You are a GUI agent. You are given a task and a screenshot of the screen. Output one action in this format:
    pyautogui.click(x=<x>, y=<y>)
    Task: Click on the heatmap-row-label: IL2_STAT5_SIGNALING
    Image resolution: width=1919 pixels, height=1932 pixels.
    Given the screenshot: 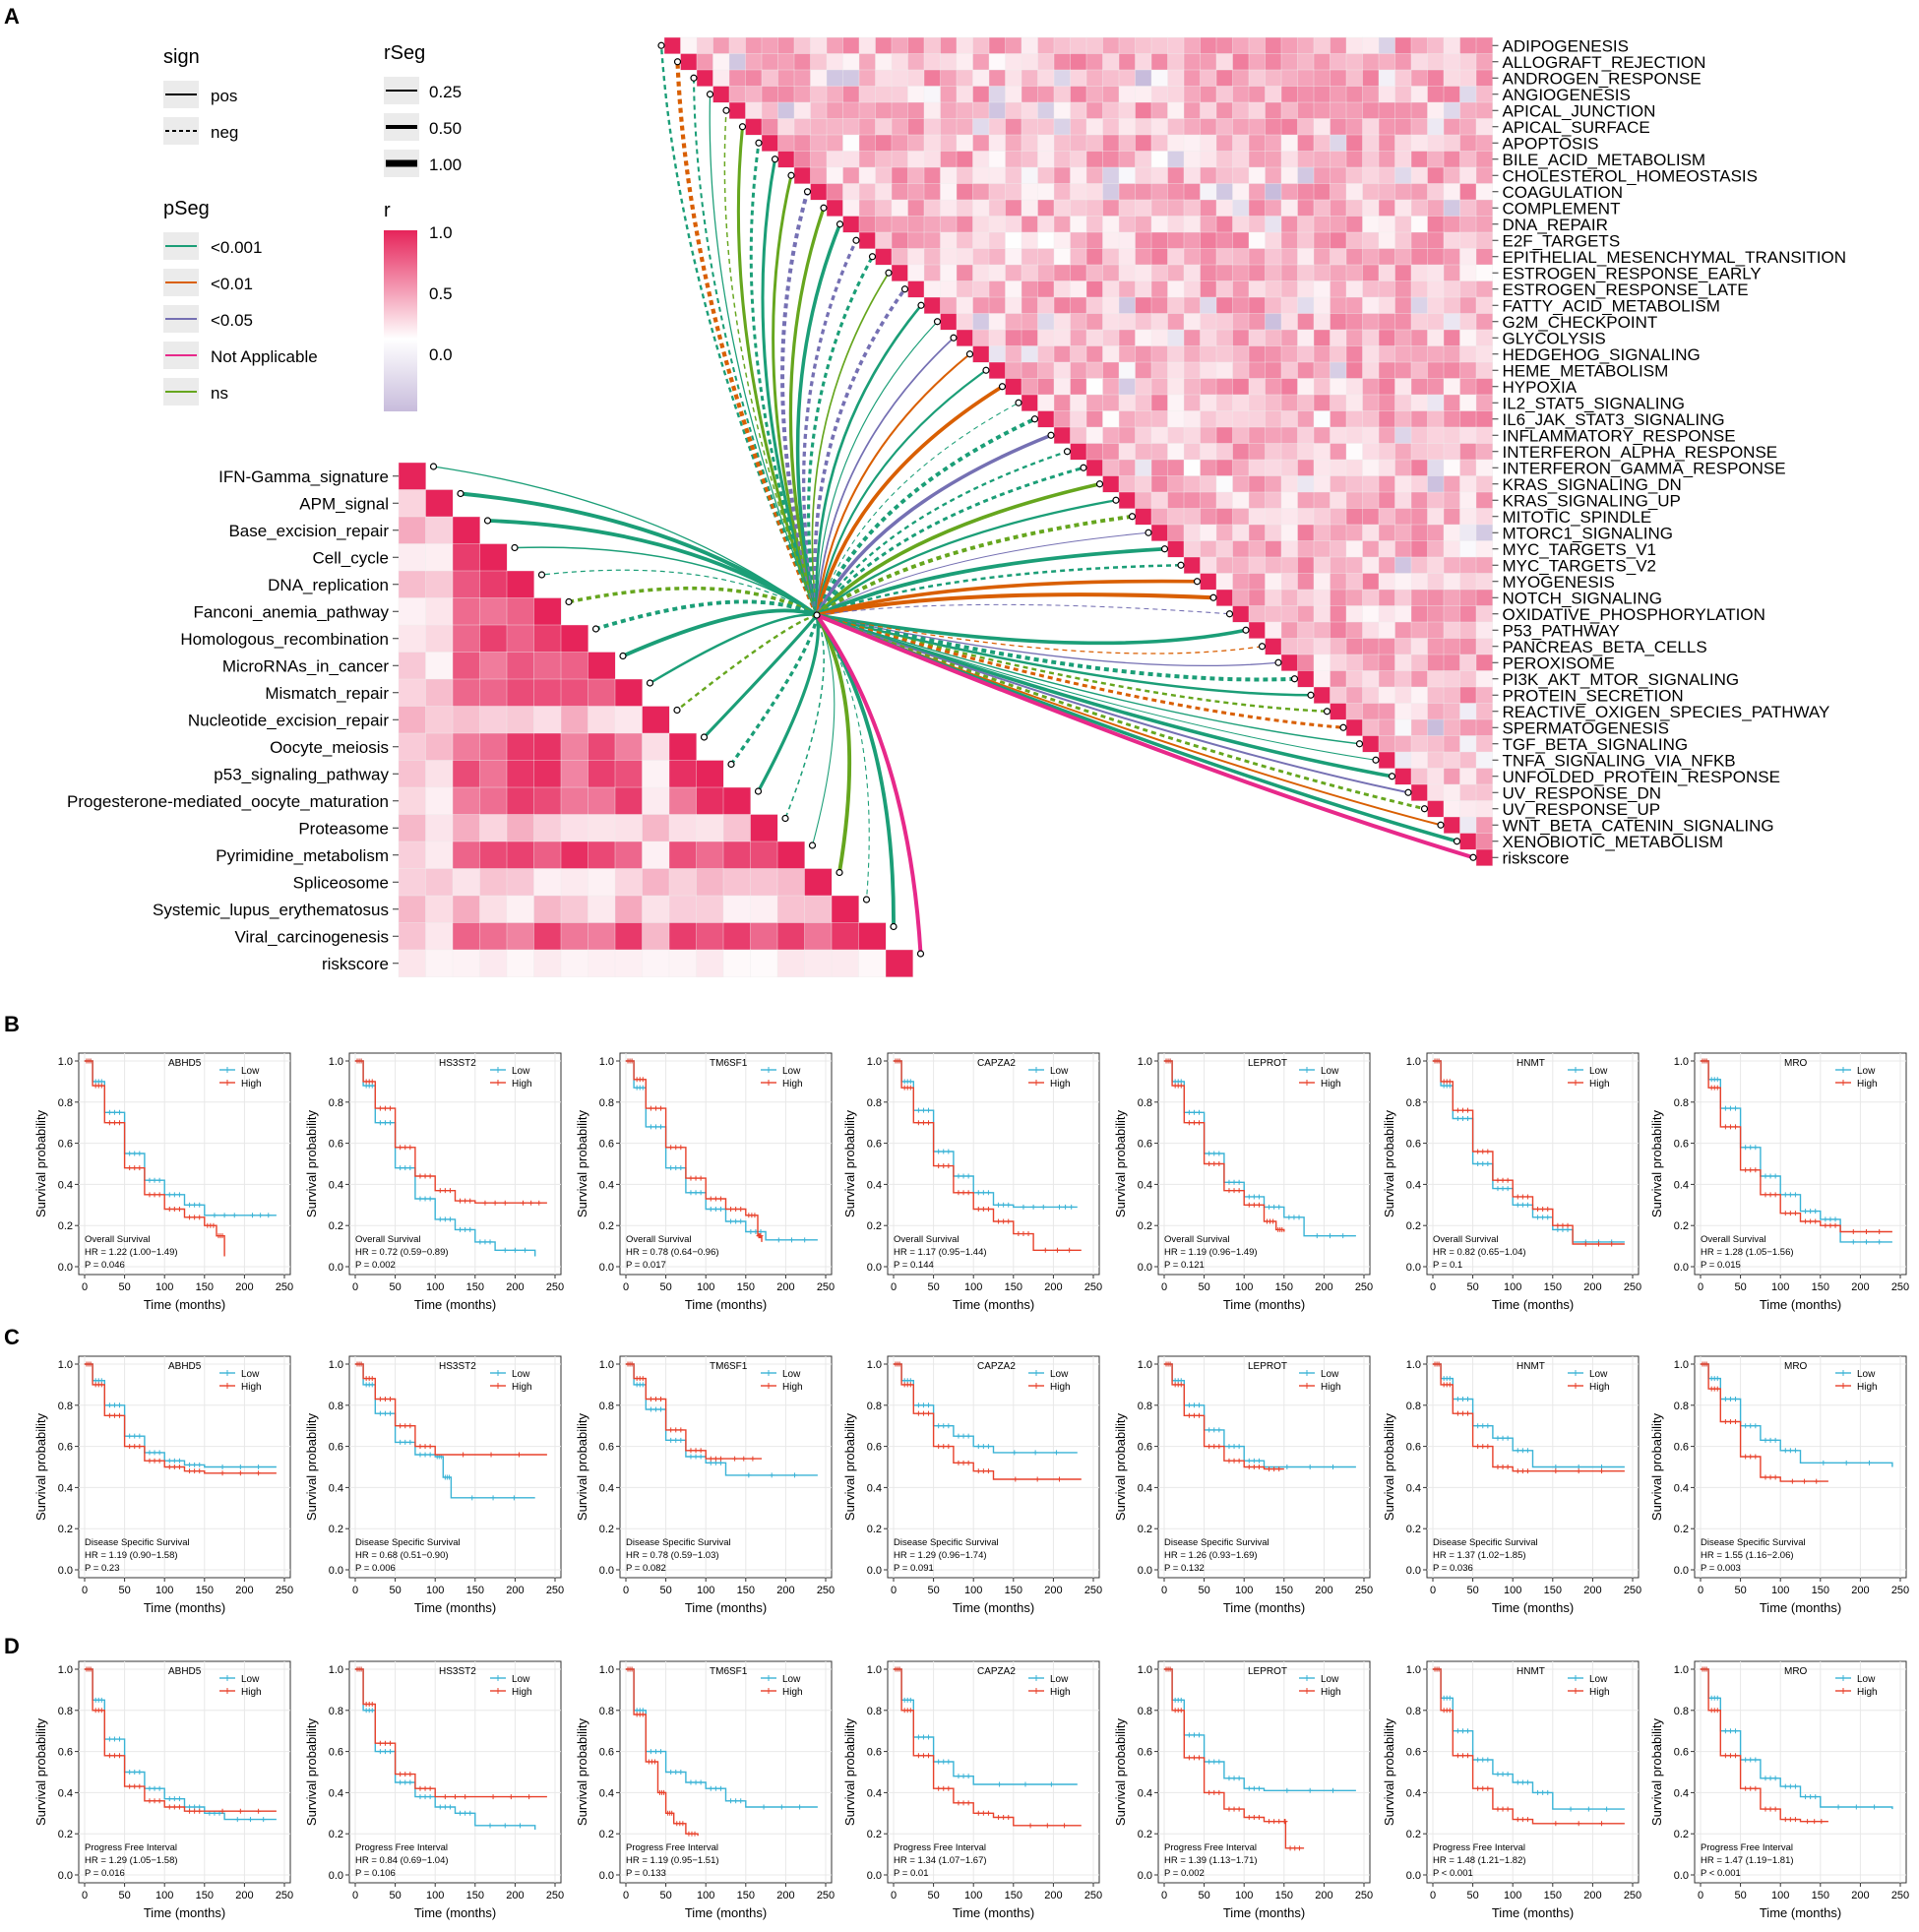 What is the action you would take?
    pyautogui.click(x=1594, y=403)
    